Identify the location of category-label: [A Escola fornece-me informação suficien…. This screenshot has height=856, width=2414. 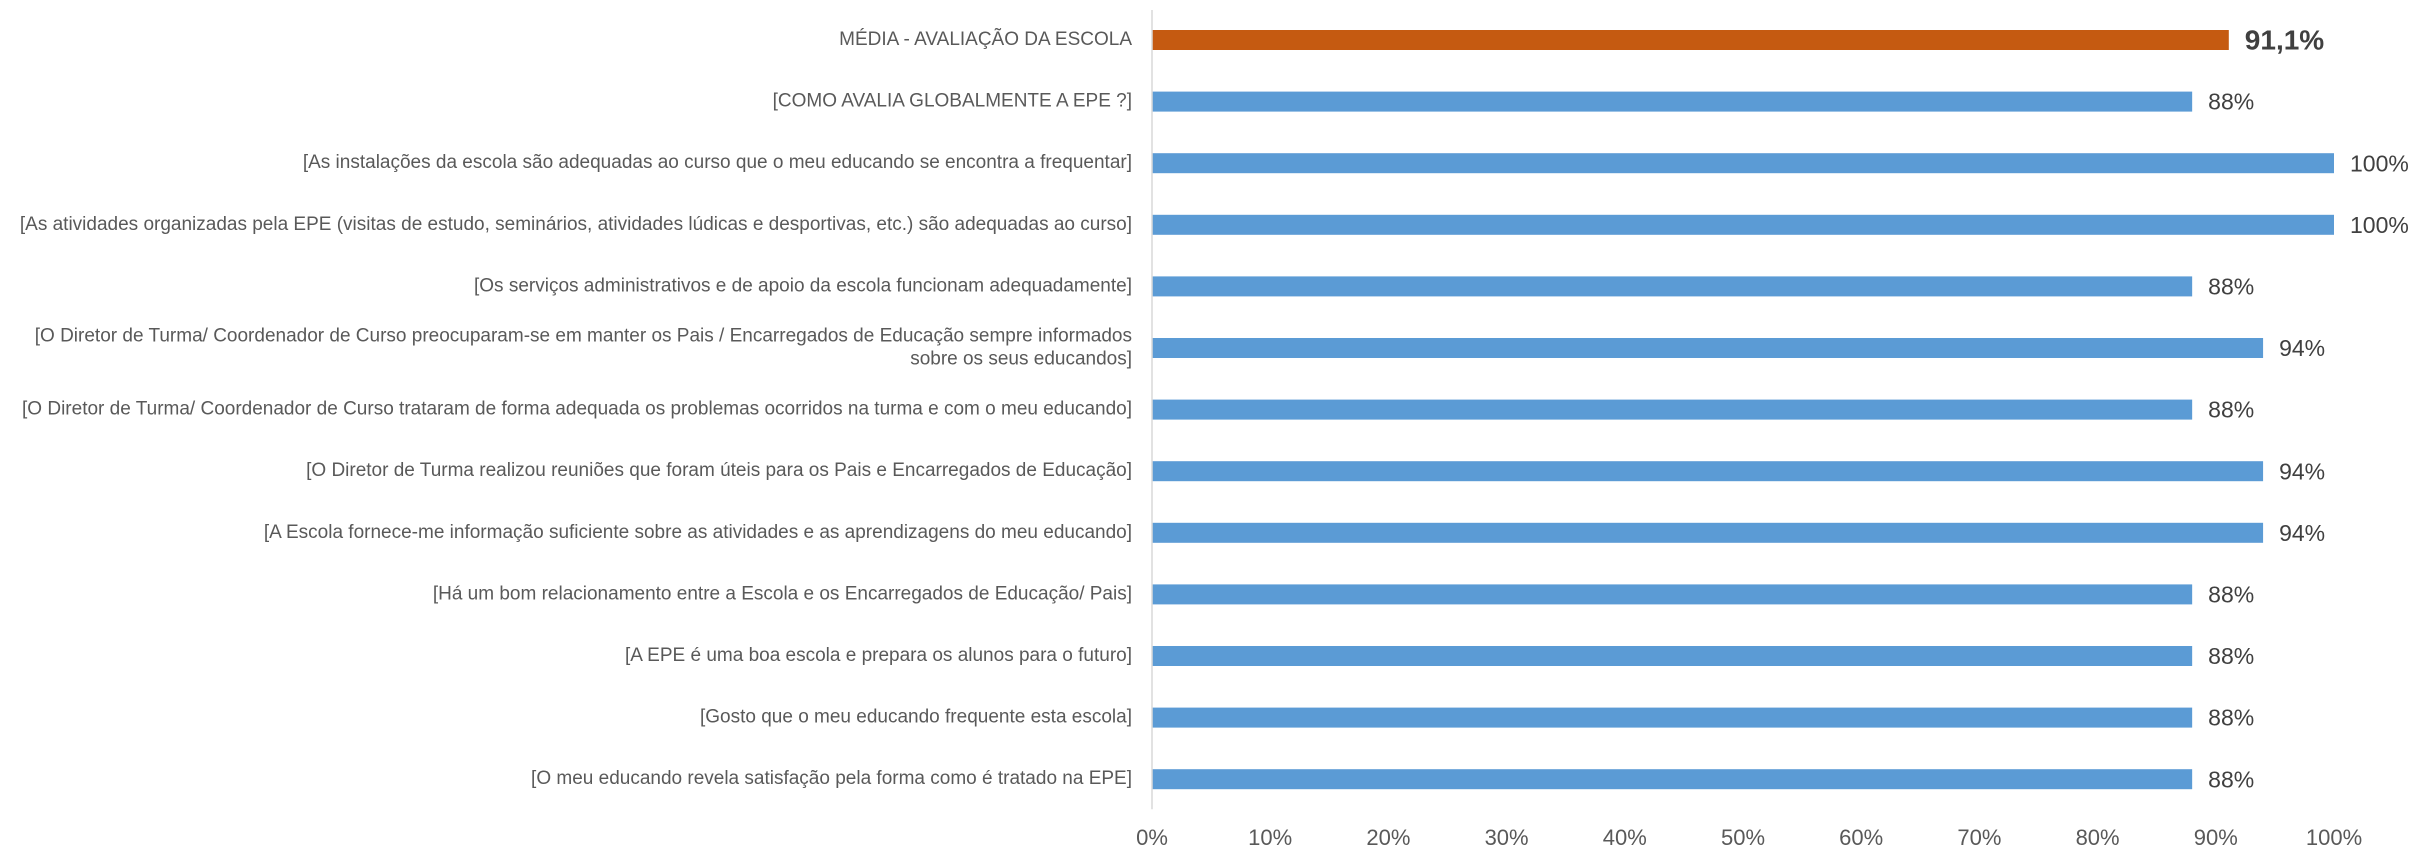
(698, 532).